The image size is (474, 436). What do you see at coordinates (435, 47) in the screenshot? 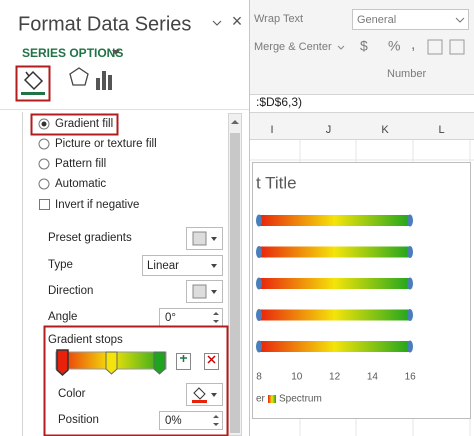
I see `increase-decimal` at bounding box center [435, 47].